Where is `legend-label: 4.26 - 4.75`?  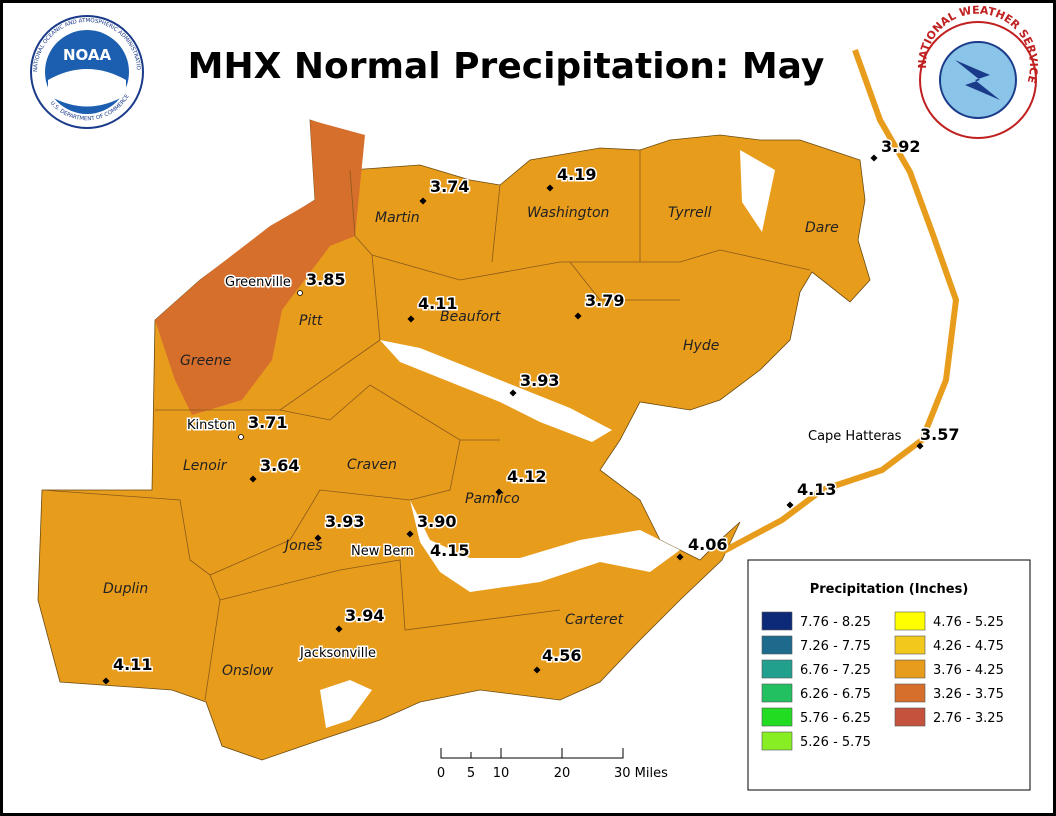
legend-label: 4.26 - 4.75 is located at coordinates (968, 646).